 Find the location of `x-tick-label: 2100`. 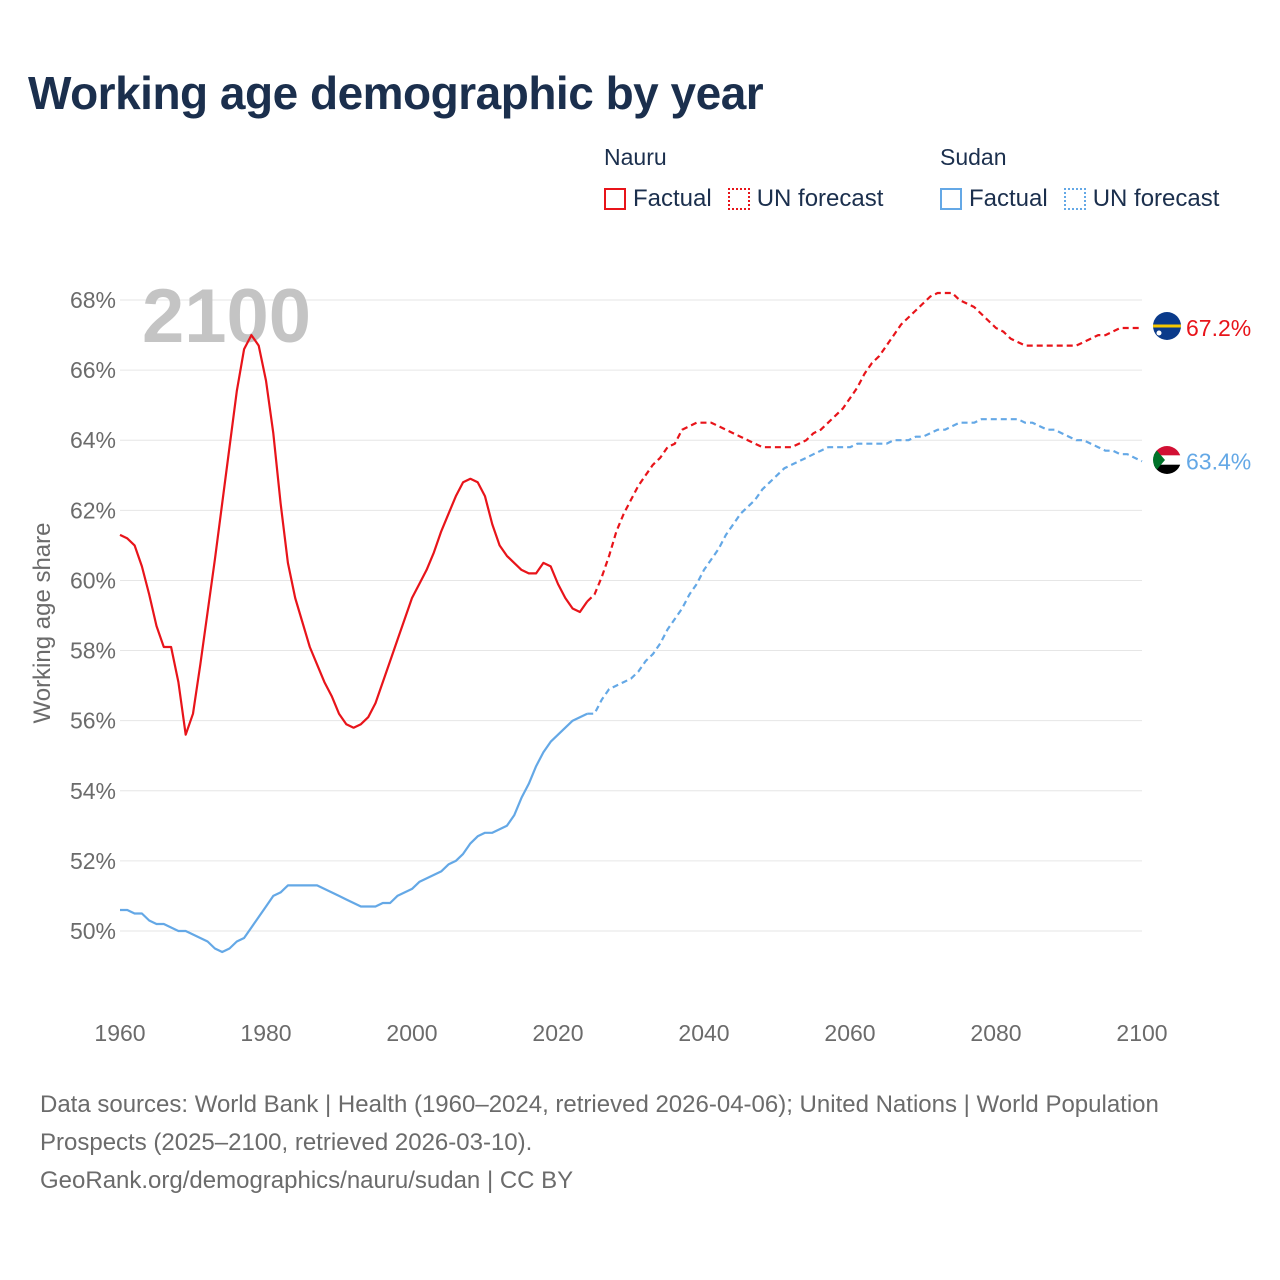

x-tick-label: 2100 is located at coordinates (1141, 1033).